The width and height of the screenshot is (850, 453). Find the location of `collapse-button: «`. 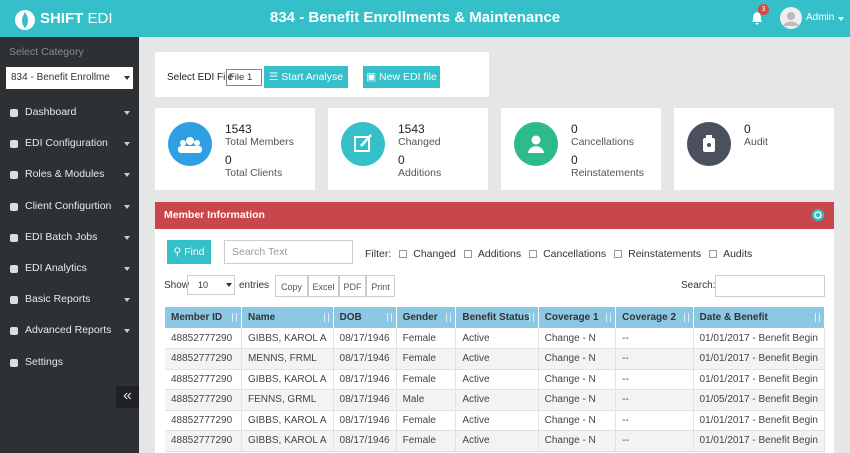

collapse-button: « is located at coordinates (127, 397).